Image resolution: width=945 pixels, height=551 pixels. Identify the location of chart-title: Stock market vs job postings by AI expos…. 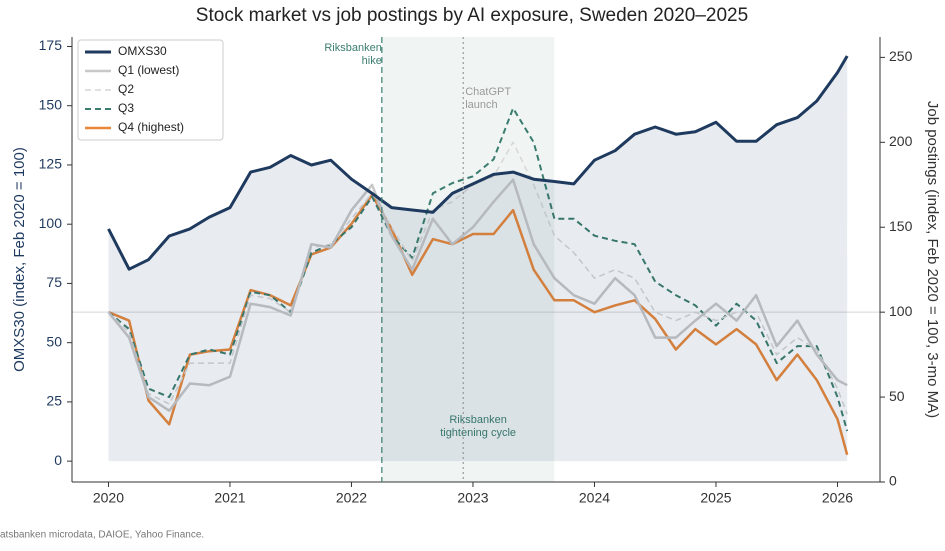
(472, 15).